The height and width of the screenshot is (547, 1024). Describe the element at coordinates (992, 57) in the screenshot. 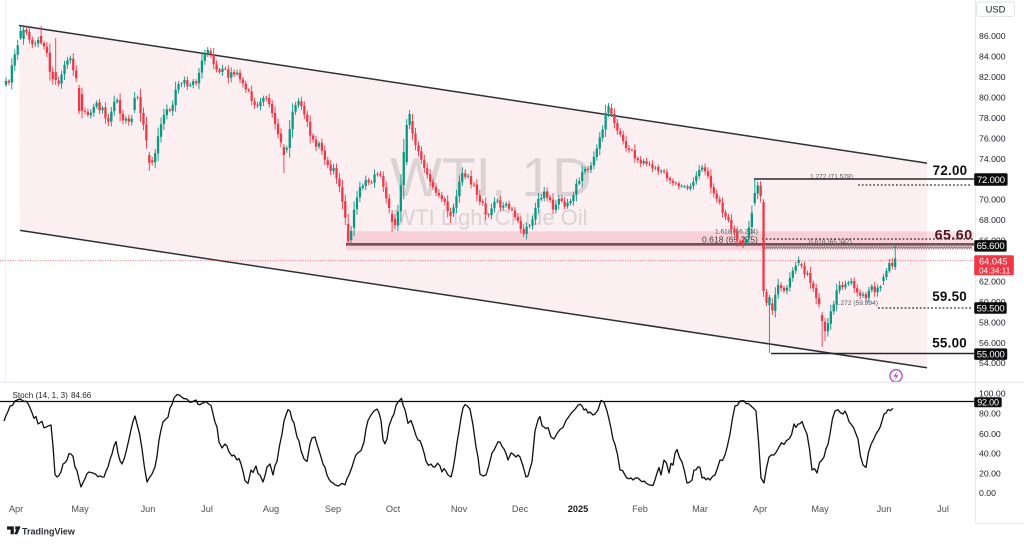

I see `svg-text: 84.000` at that location.